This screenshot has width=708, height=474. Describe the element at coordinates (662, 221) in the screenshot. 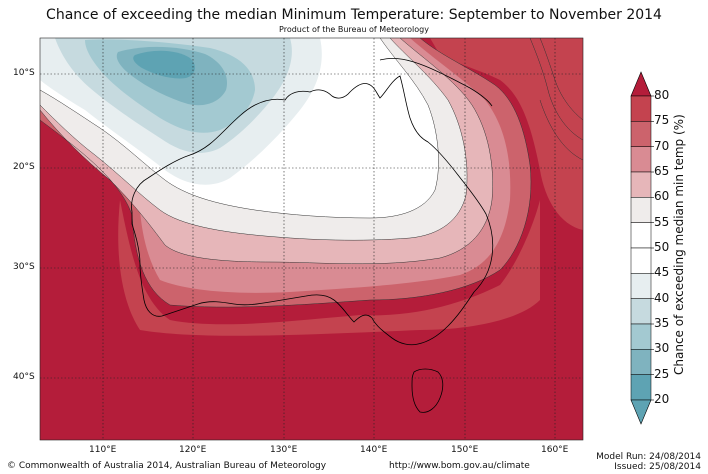

I see `colorbar-tick-label: 55` at that location.